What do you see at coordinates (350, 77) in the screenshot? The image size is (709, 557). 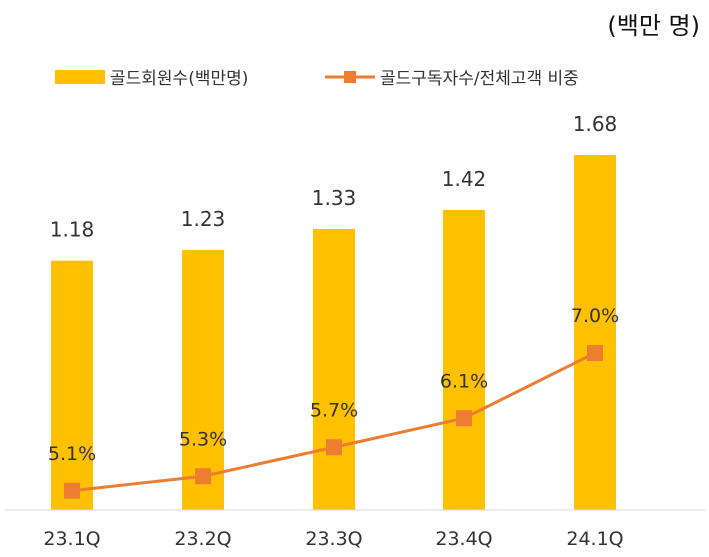 I see `legend-marker-line` at bounding box center [350, 77].